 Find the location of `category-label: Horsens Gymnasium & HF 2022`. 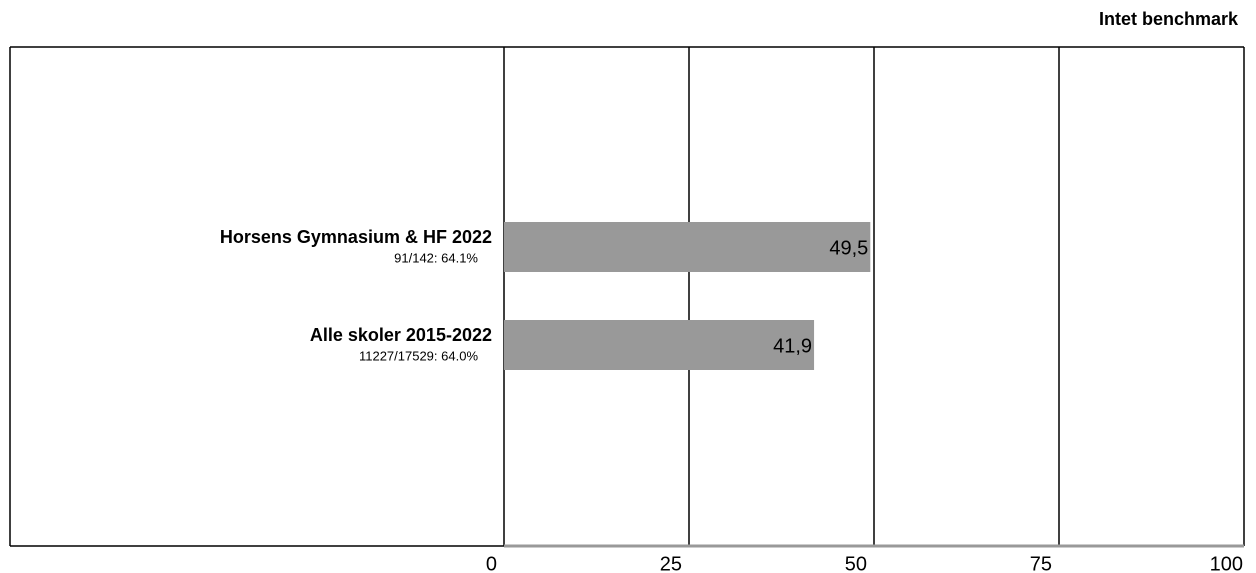

category-label: Horsens Gymnasium & HF 2022 is located at coordinates (356, 237).